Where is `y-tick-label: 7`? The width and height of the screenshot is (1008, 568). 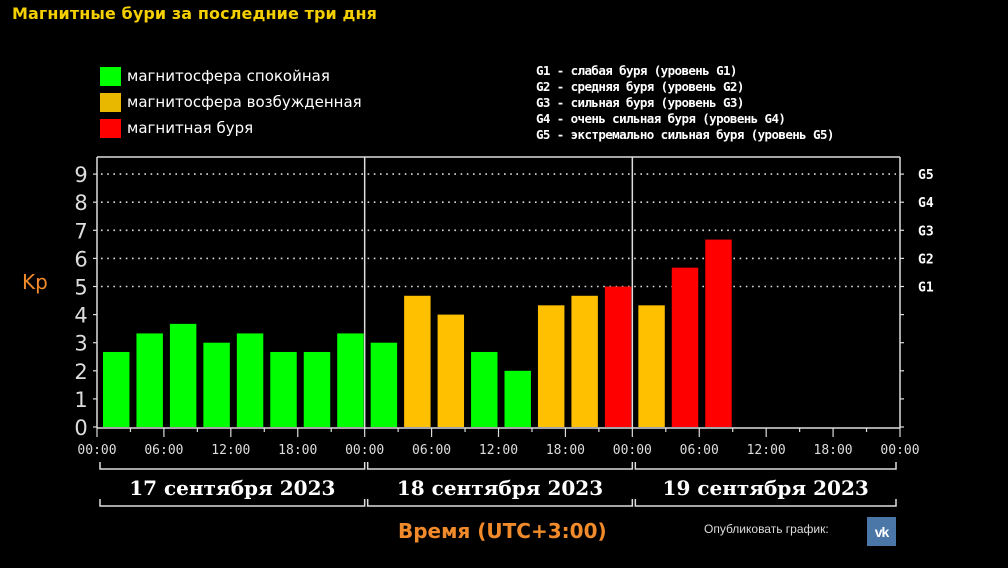
y-tick-label: 7 is located at coordinates (80, 231).